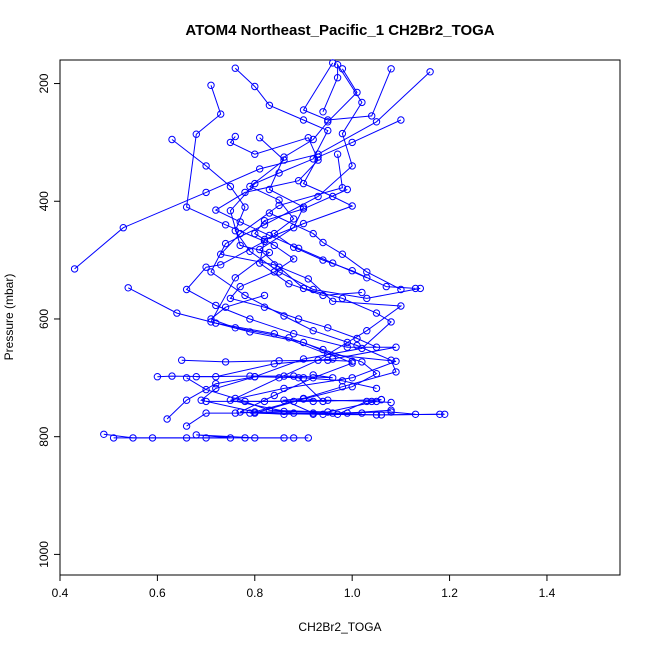 This screenshot has width=650, height=650. What do you see at coordinates (304, 587) in the screenshot?
I see `x-axis: 0.4 0.6 0.8 1.0 1.2 1.4` at bounding box center [304, 587].